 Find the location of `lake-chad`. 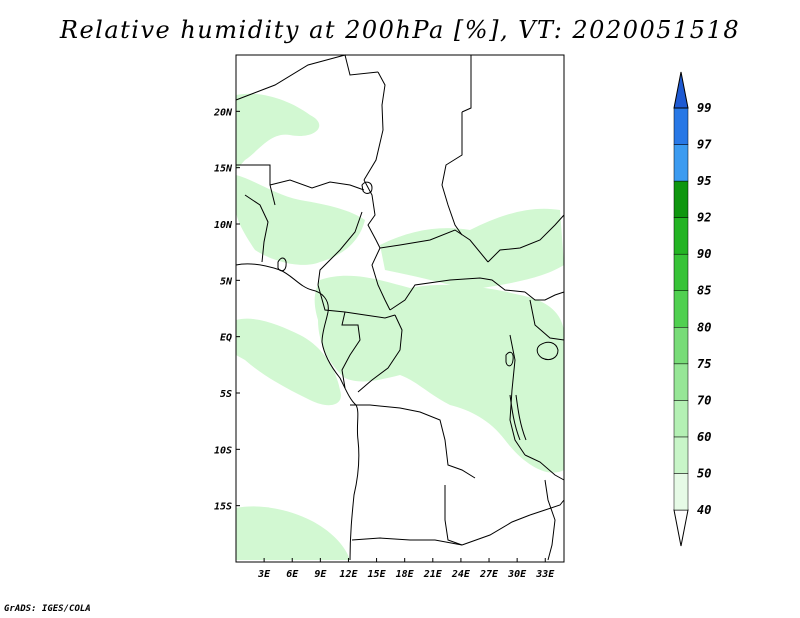

lake-chad is located at coordinates (367, 187).